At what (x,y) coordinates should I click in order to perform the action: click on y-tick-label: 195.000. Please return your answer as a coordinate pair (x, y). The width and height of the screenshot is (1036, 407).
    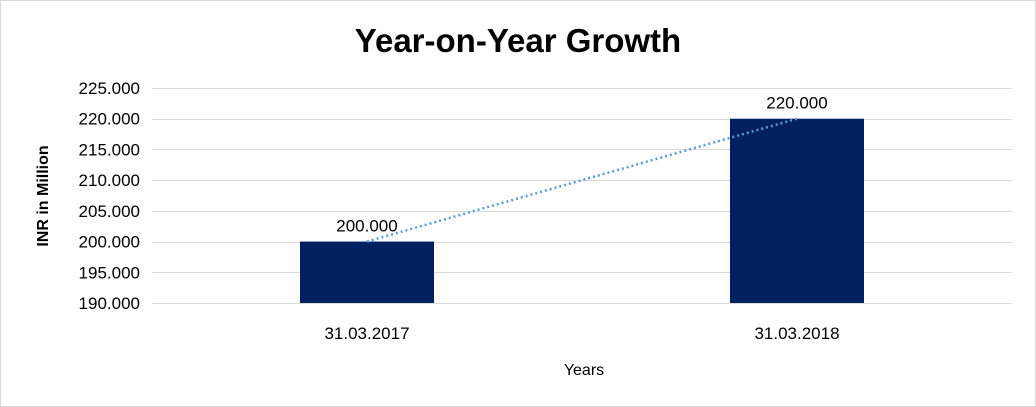
    Looking at the image, I should click on (109, 272).